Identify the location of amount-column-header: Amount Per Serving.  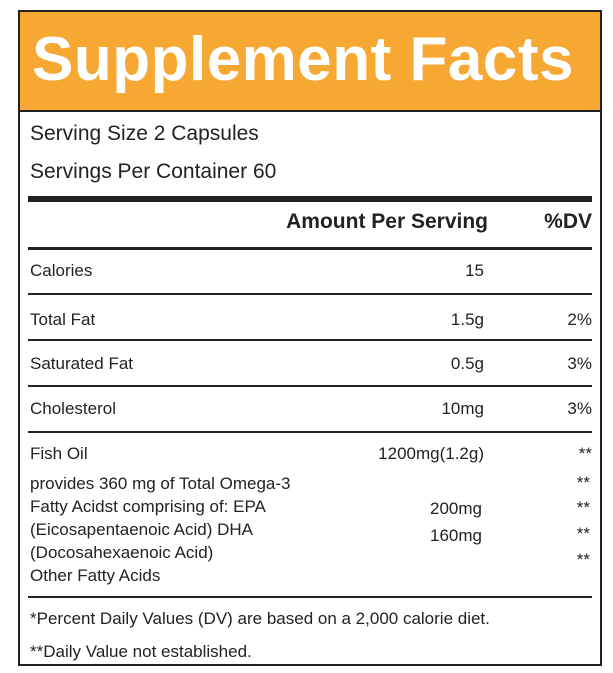
(387, 221).